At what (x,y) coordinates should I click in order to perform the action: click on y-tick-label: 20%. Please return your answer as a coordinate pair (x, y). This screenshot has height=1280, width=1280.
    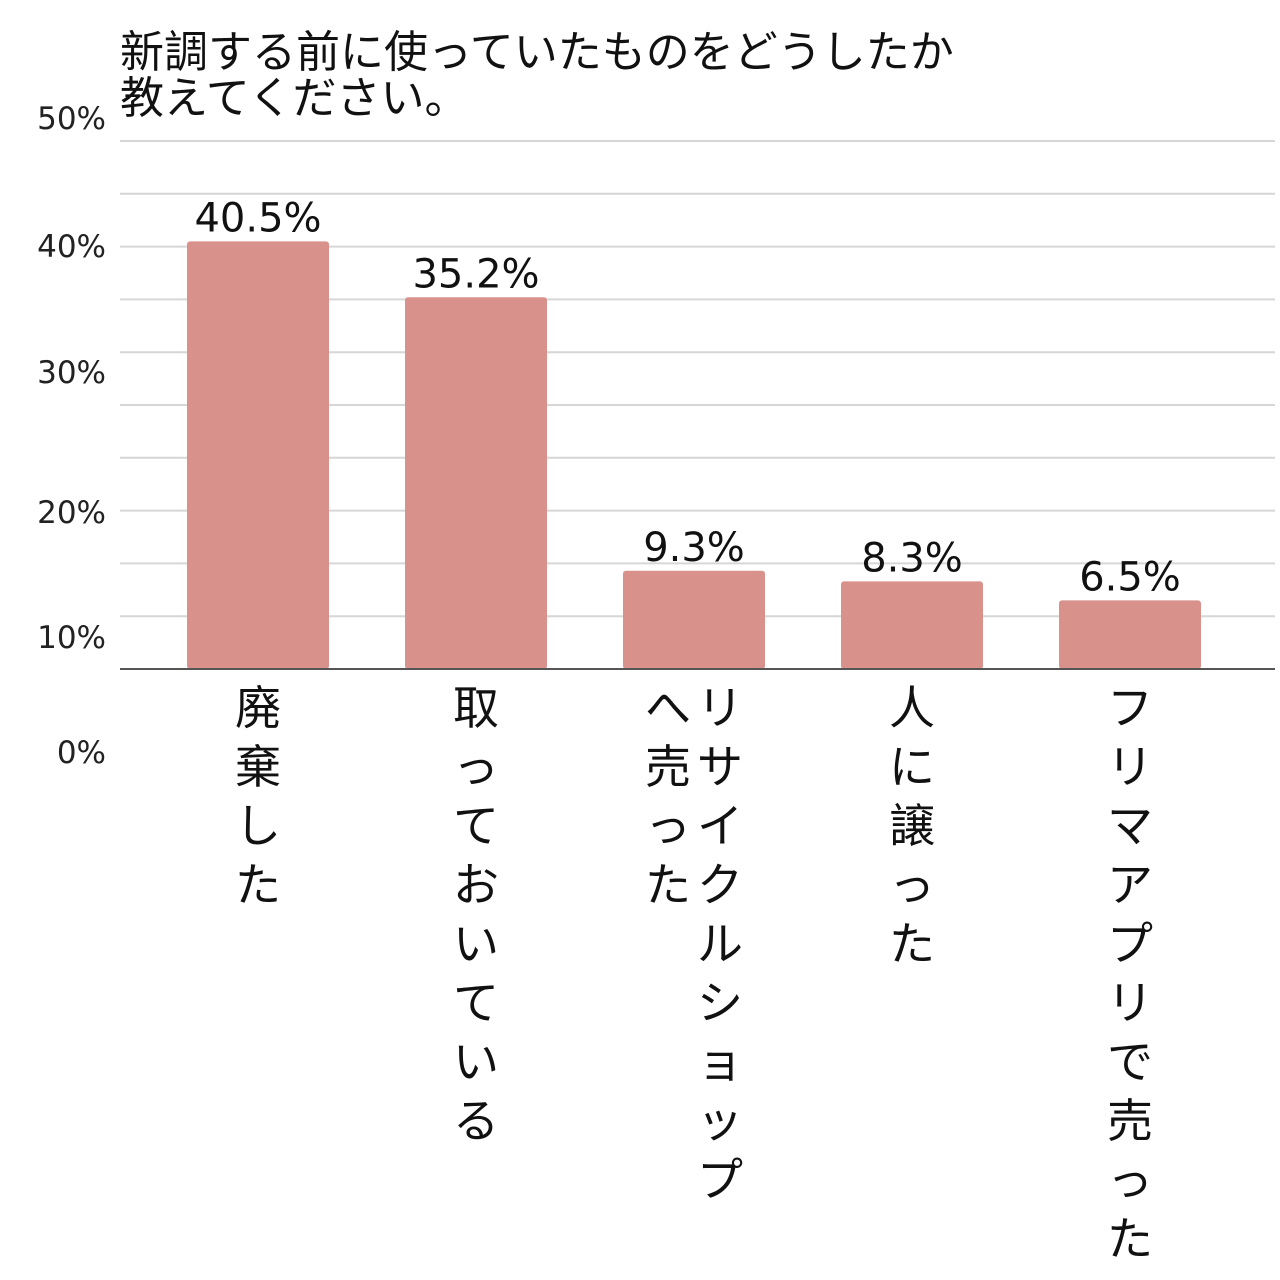
    Looking at the image, I should click on (71, 513).